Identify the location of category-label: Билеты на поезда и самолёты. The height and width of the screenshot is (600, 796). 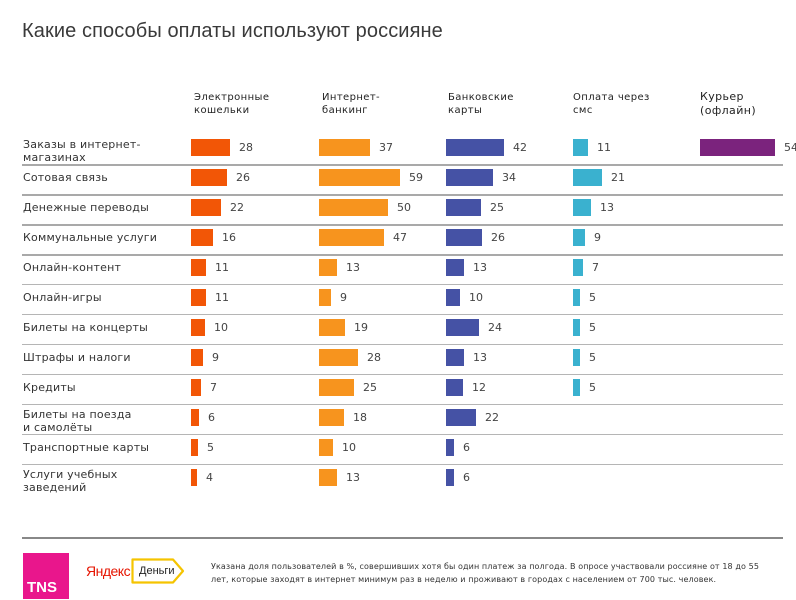
(77, 421).